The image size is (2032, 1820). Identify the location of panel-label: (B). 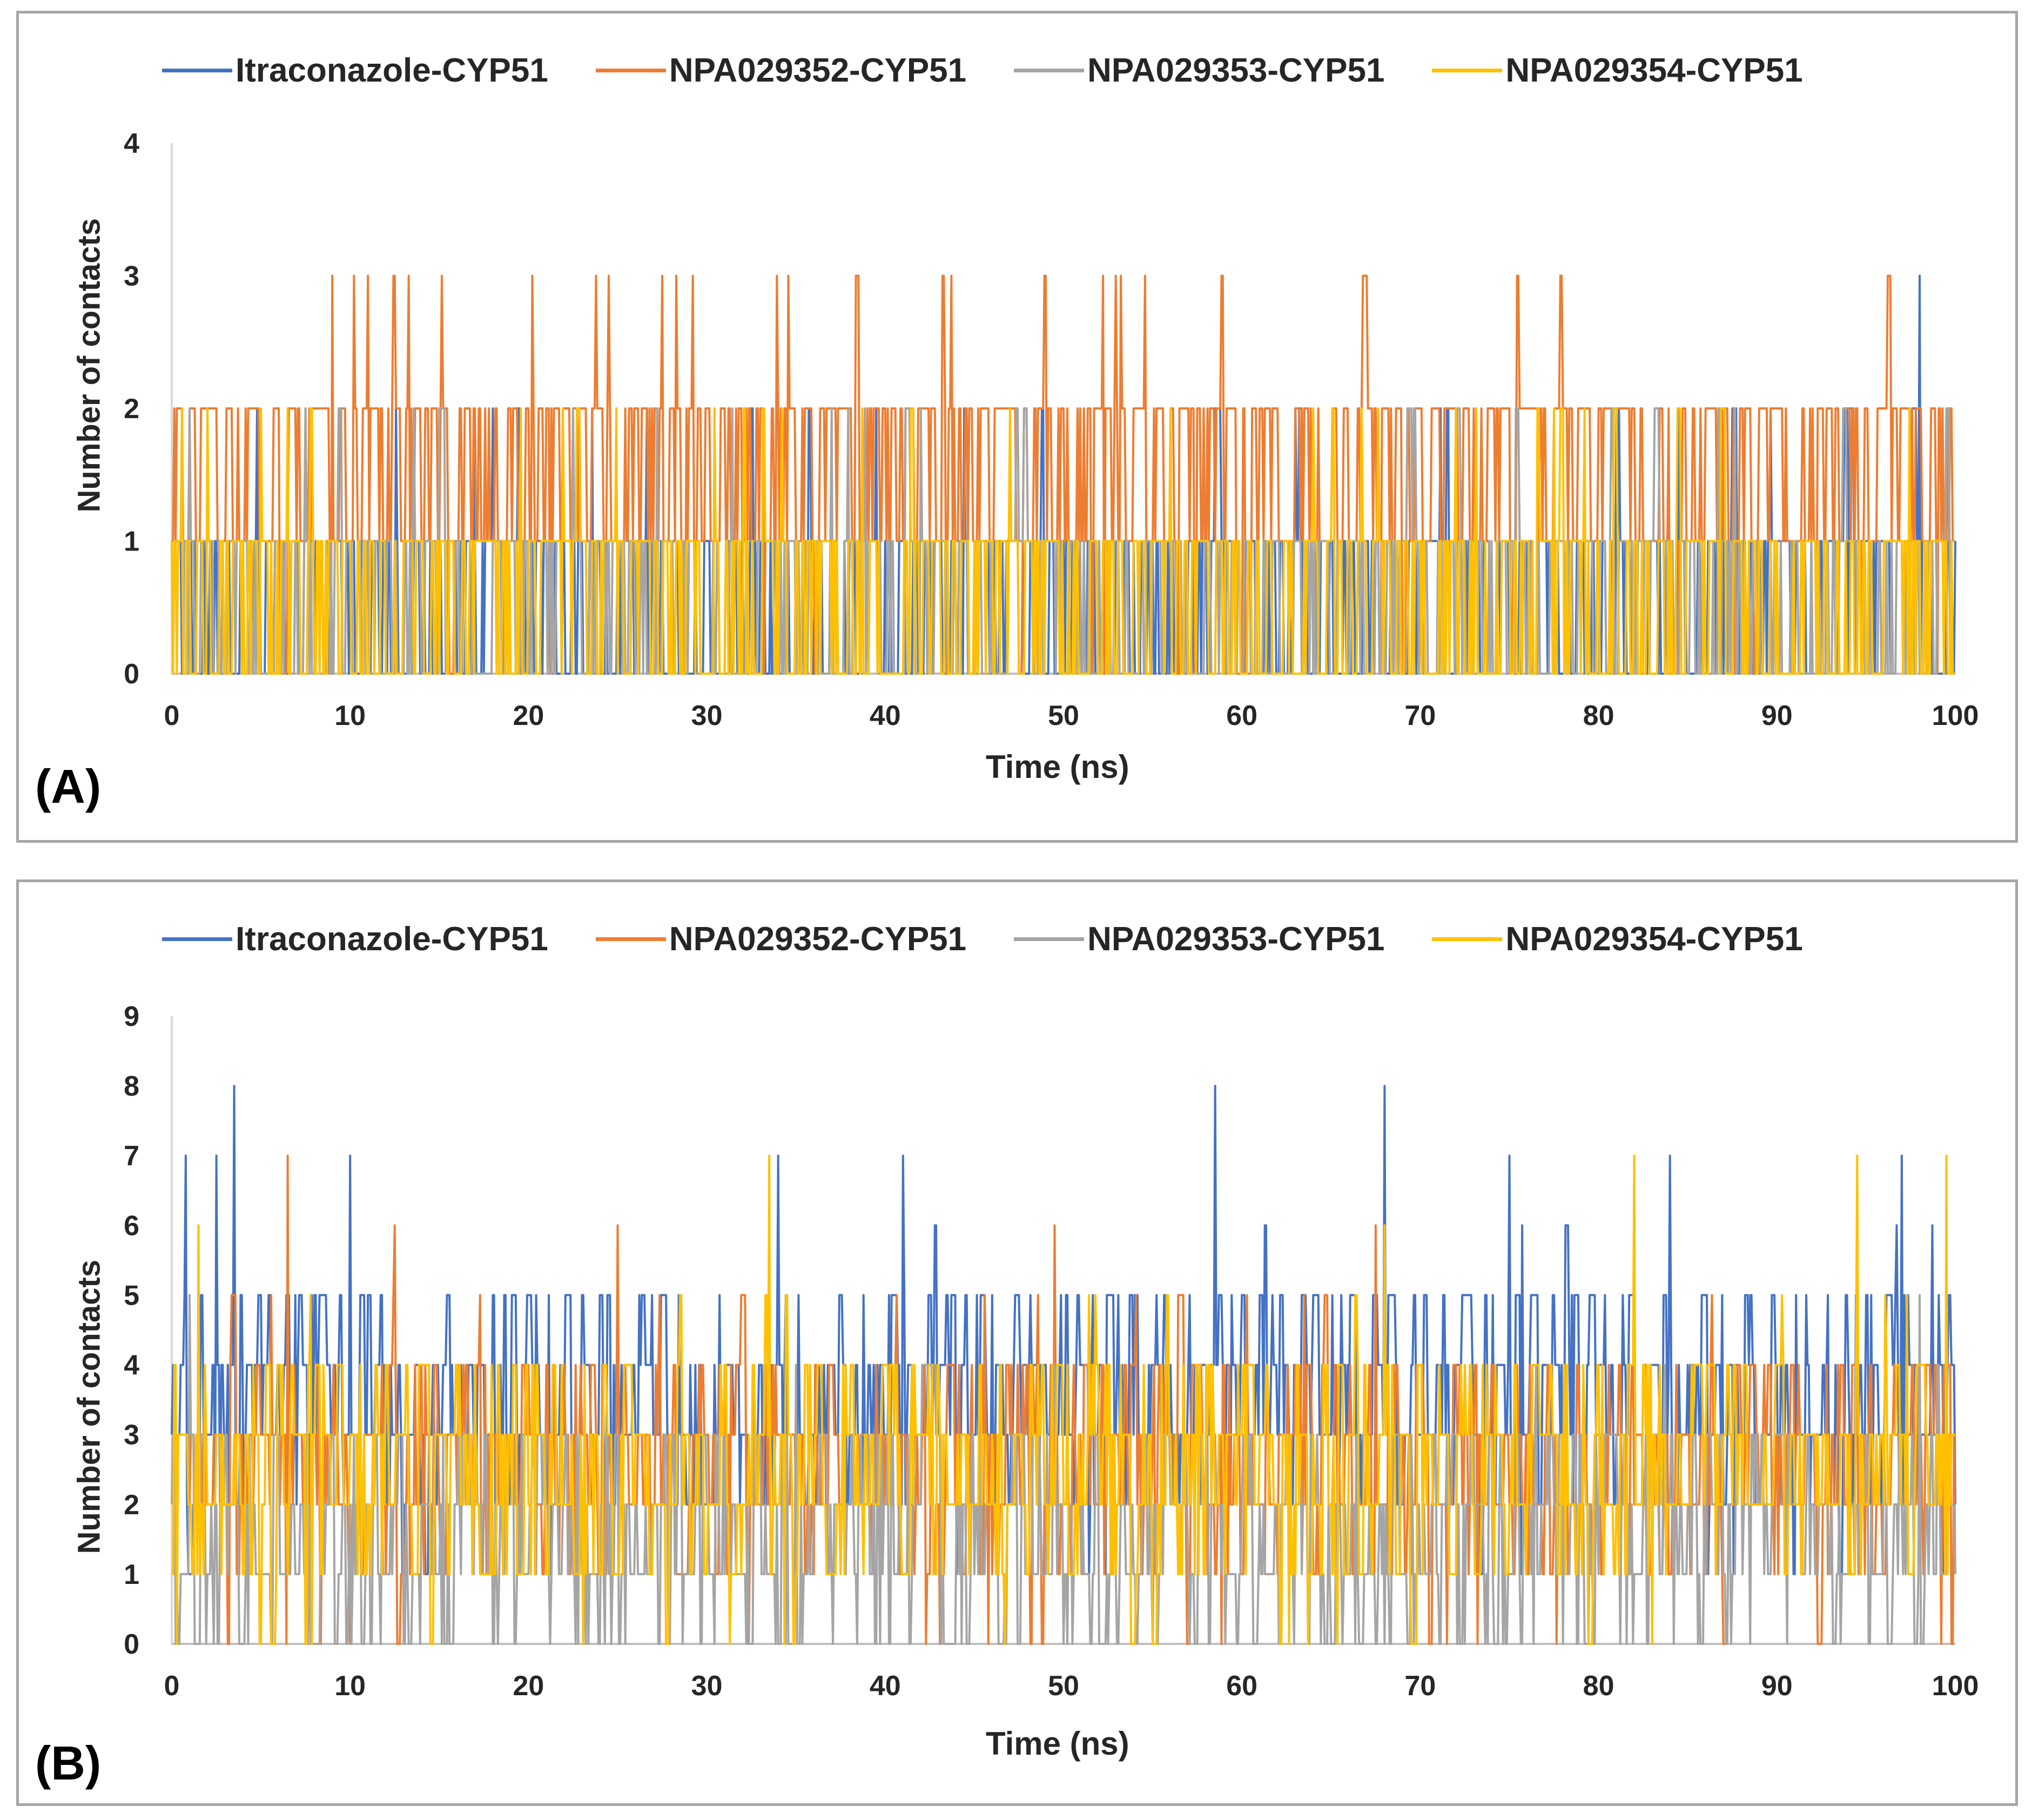
(68, 1763).